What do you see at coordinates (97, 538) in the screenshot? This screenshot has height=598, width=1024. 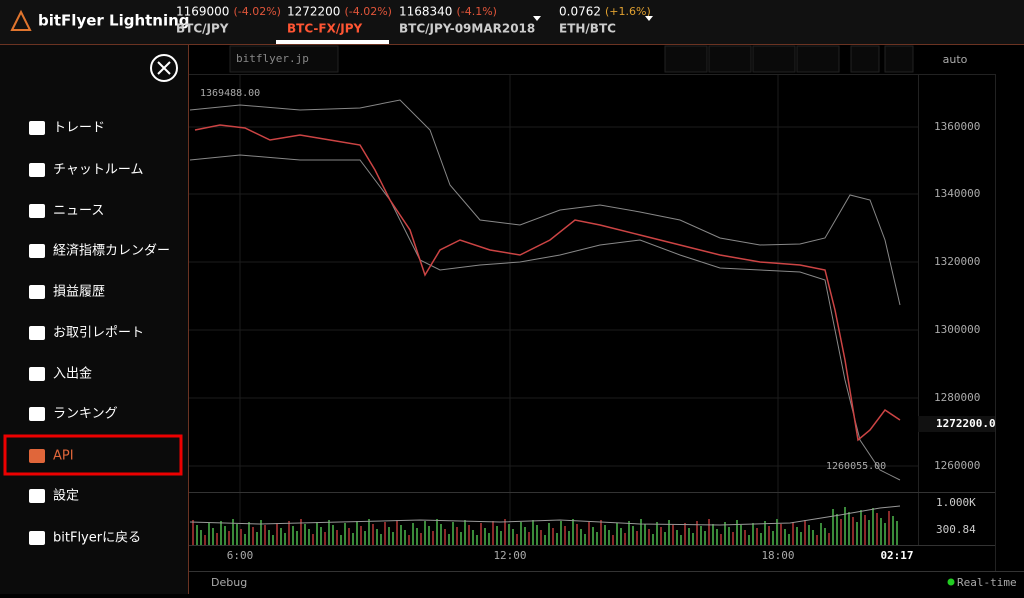 I see `menu-item: bitFlyerに戻る` at bounding box center [97, 538].